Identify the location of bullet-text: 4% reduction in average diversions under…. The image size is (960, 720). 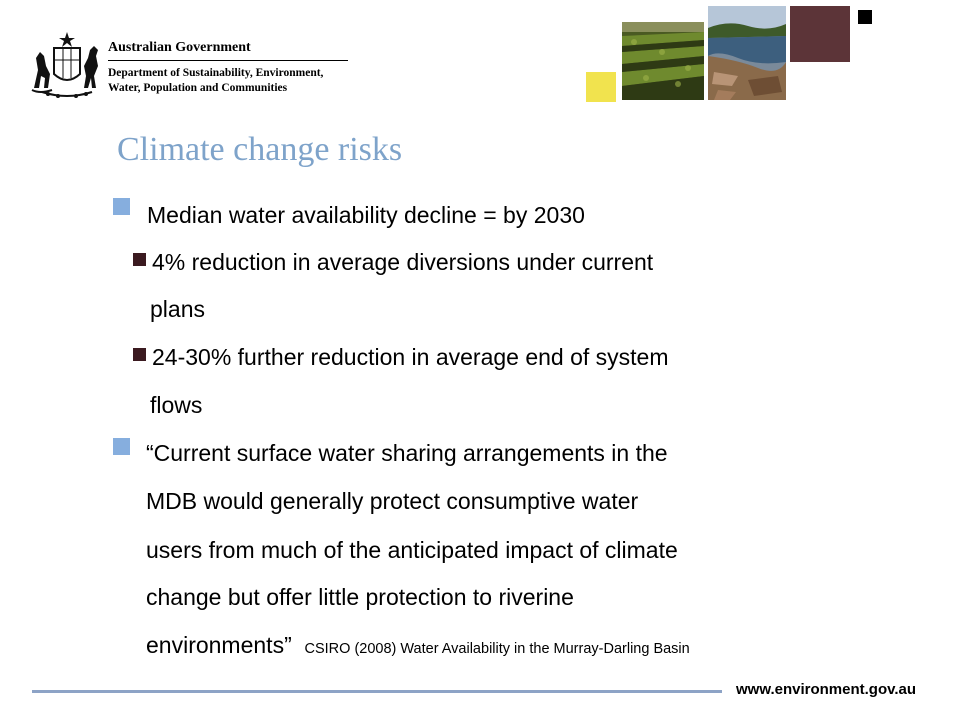
(403, 262).